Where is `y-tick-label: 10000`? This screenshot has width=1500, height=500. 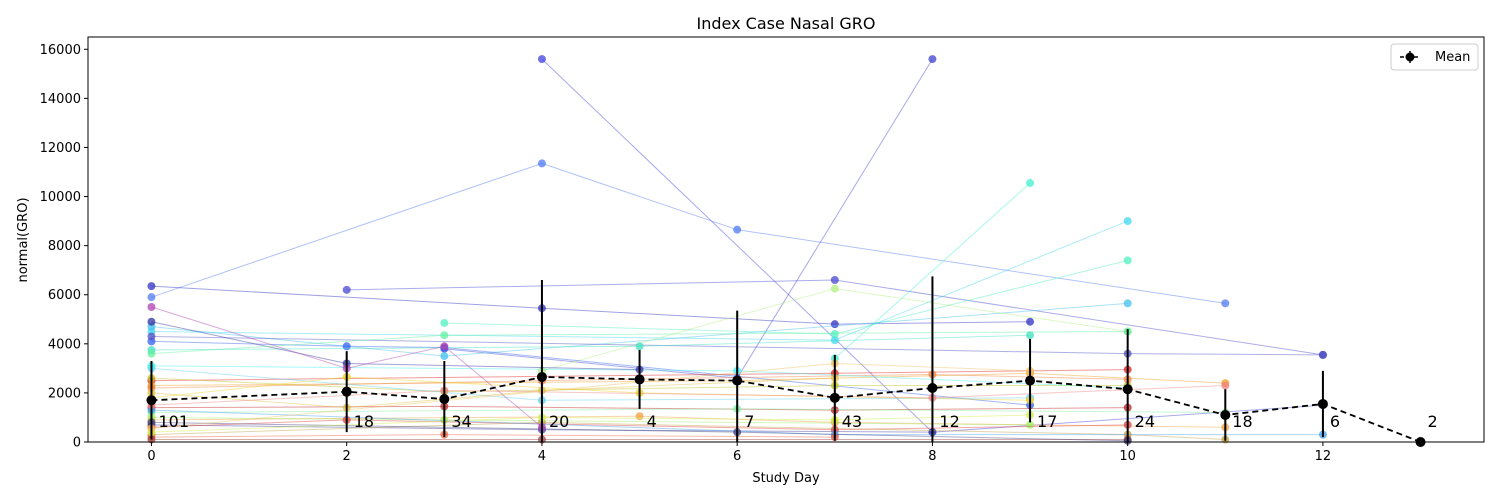 y-tick-label: 10000 is located at coordinates (60, 197).